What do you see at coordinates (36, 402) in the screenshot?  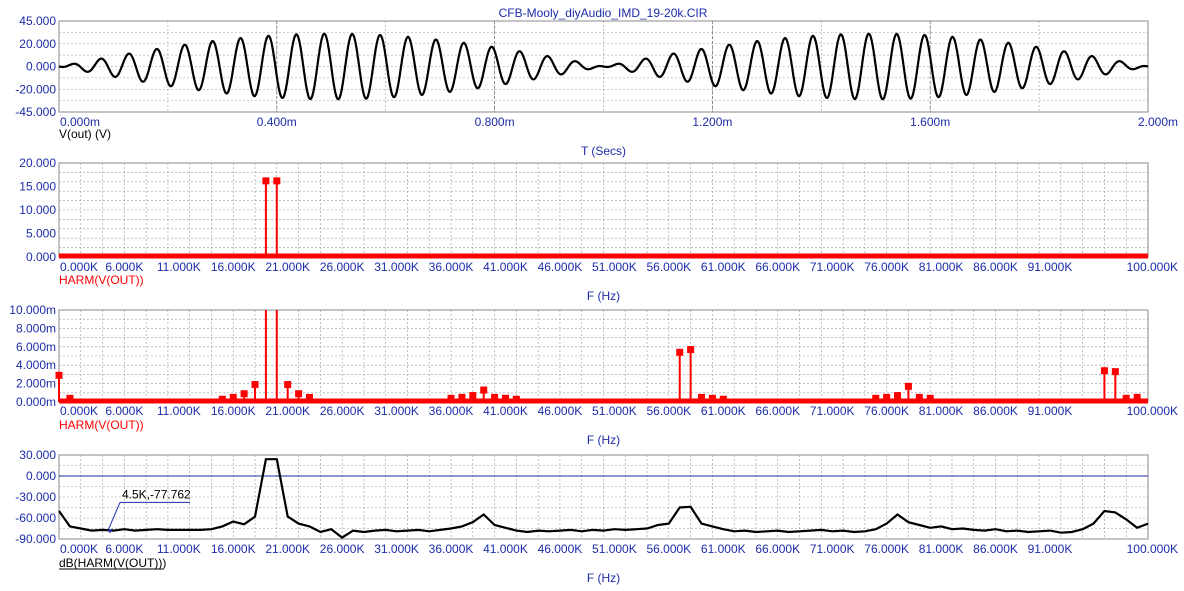 I see `y-tick-label: 0.000m` at bounding box center [36, 402].